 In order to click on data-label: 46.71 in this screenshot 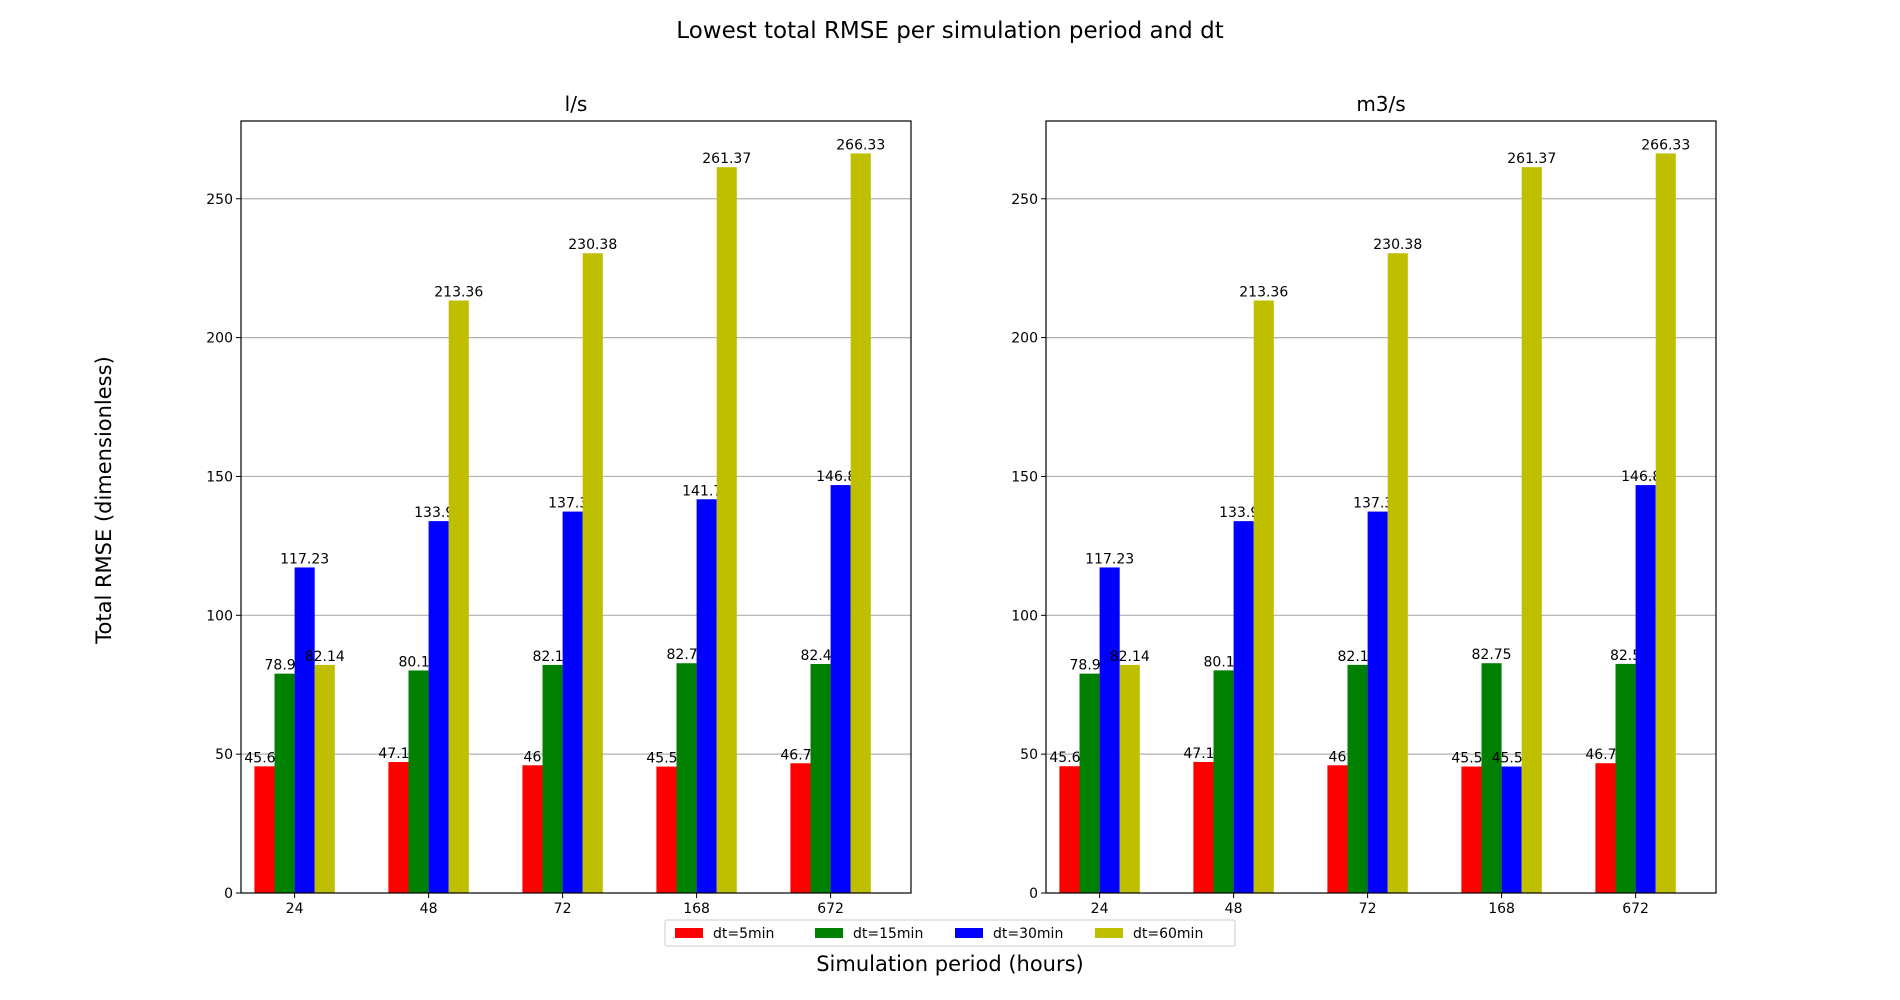, I will do `click(800, 755)`.